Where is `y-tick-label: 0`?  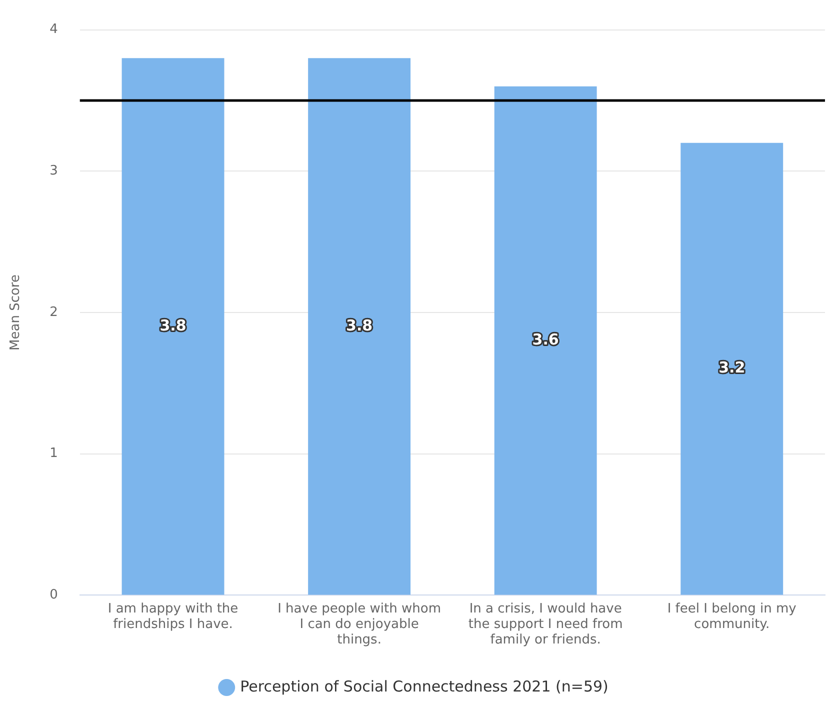 y-tick-label: 0 is located at coordinates (54, 595).